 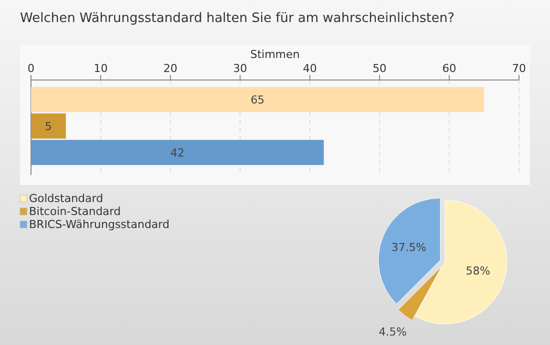 What do you see at coordinates (408, 247) in the screenshot?
I see `data-label: 37.5%` at bounding box center [408, 247].